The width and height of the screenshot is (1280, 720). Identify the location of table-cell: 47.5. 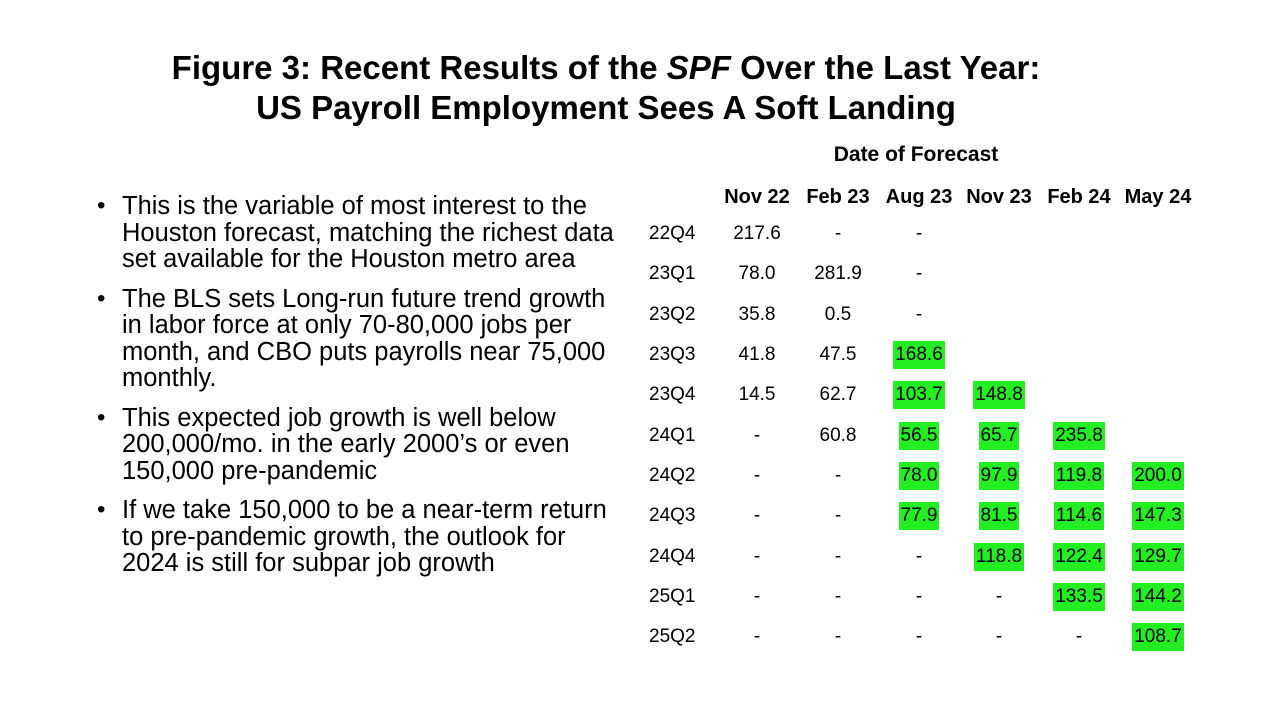
(838, 355).